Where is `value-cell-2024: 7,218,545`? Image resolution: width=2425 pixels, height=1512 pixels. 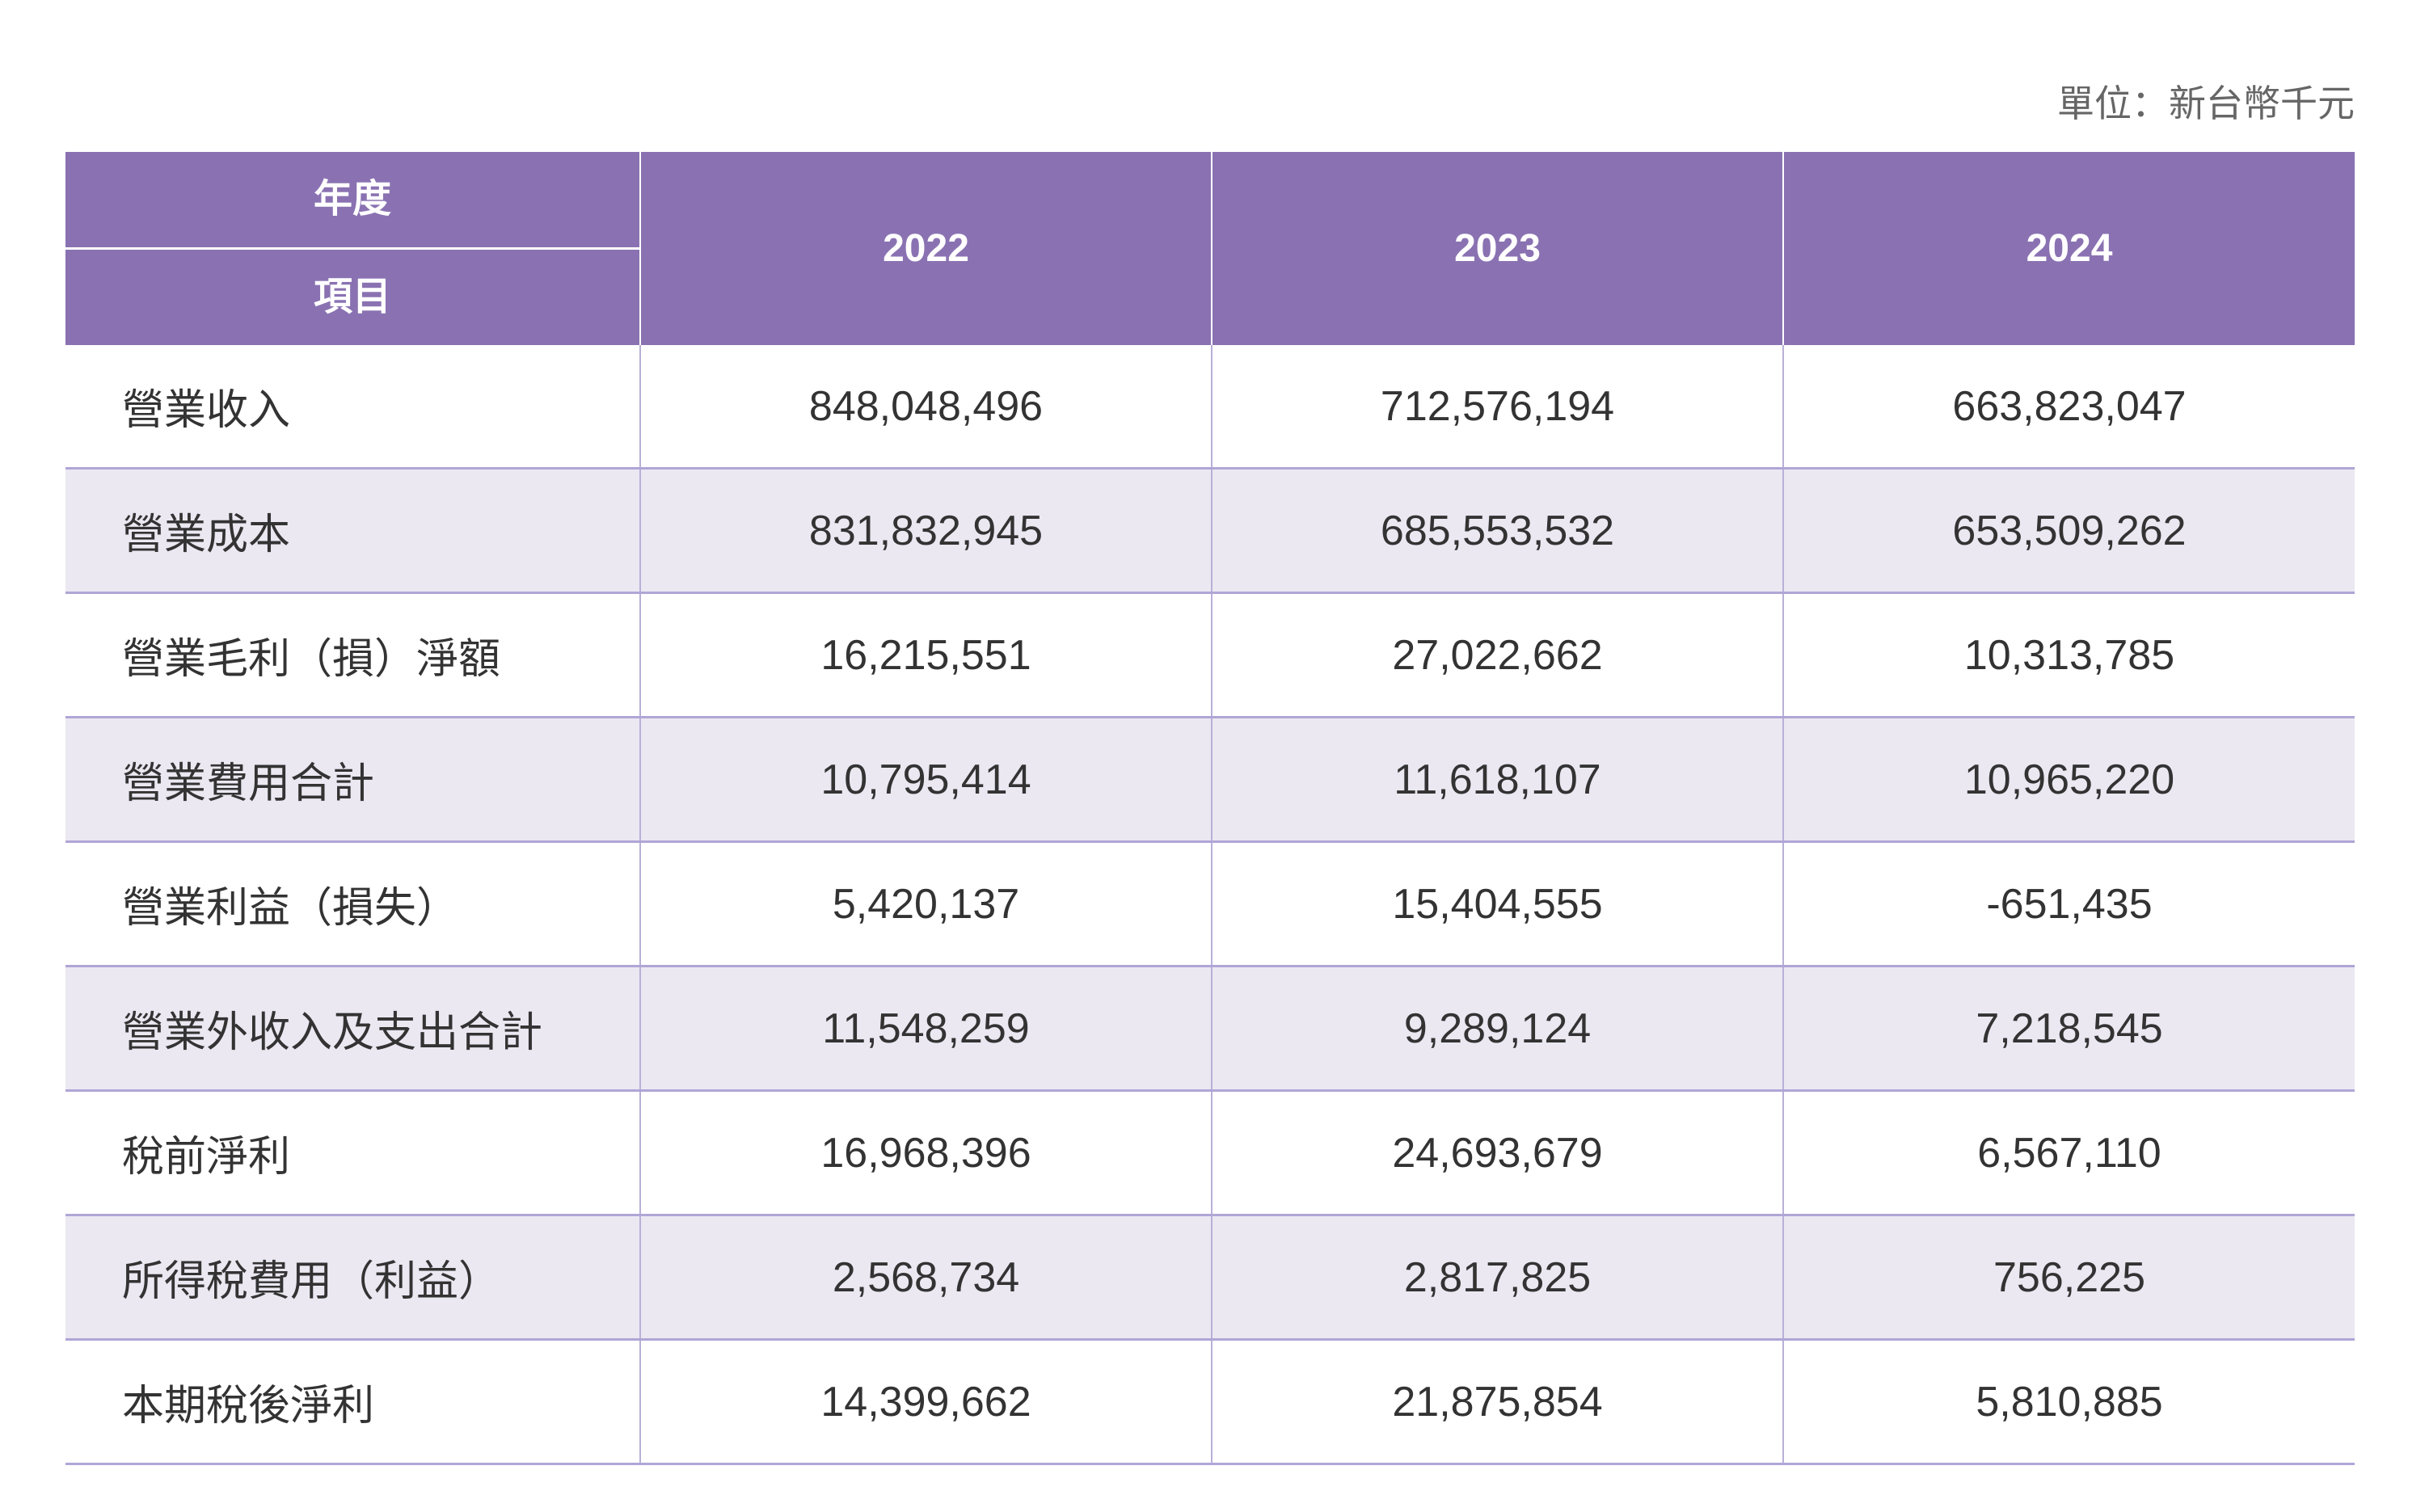 value-cell-2024: 7,218,545 is located at coordinates (2068, 1029).